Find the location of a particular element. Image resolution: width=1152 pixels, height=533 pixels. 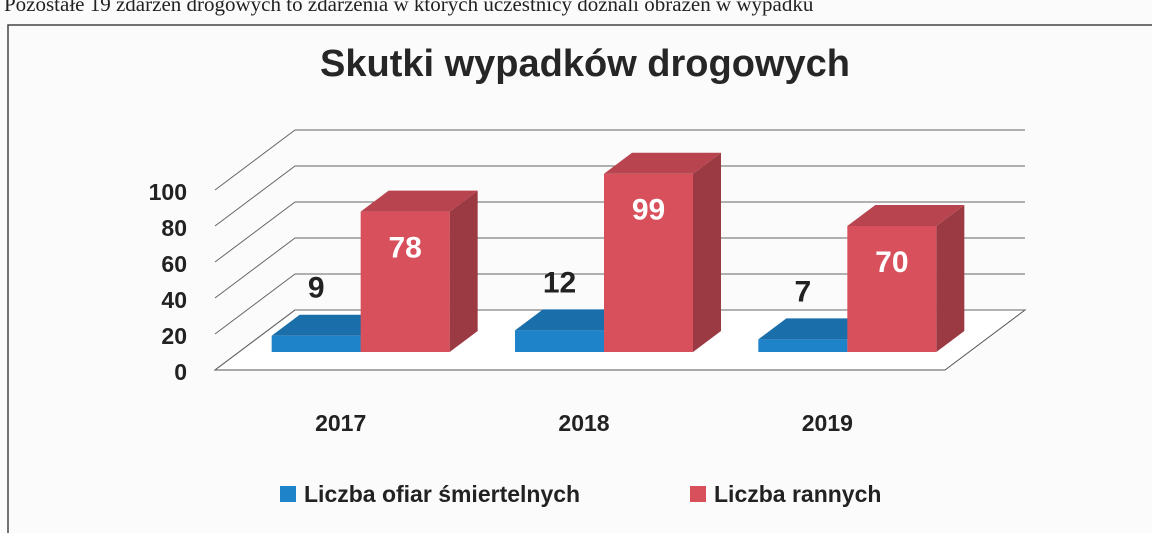

x-tick-label: 2019 is located at coordinates (827, 423).